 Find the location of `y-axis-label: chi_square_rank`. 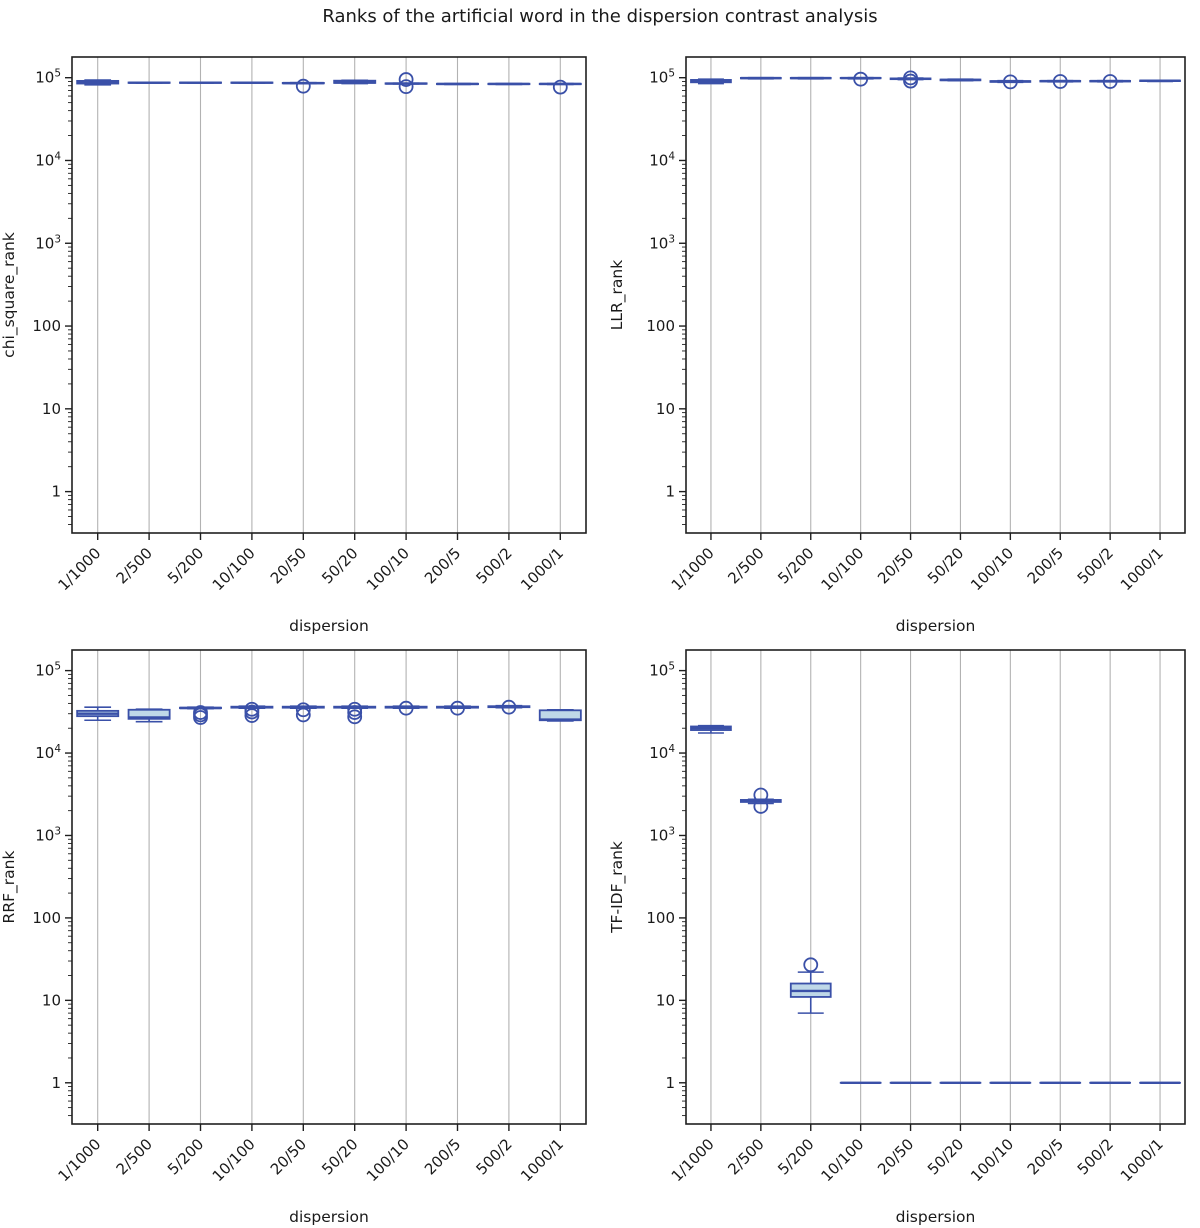

y-axis-label: chi_square_rank is located at coordinates (9, 295).